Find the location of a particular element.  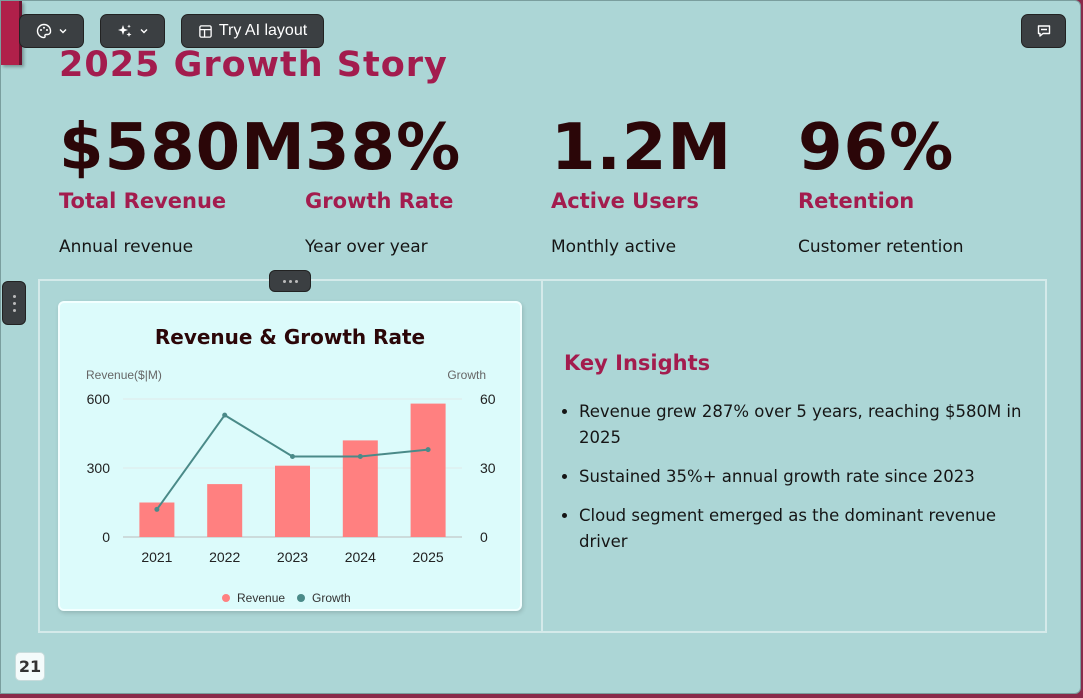

y-tick-label: 300 is located at coordinates (99, 468).